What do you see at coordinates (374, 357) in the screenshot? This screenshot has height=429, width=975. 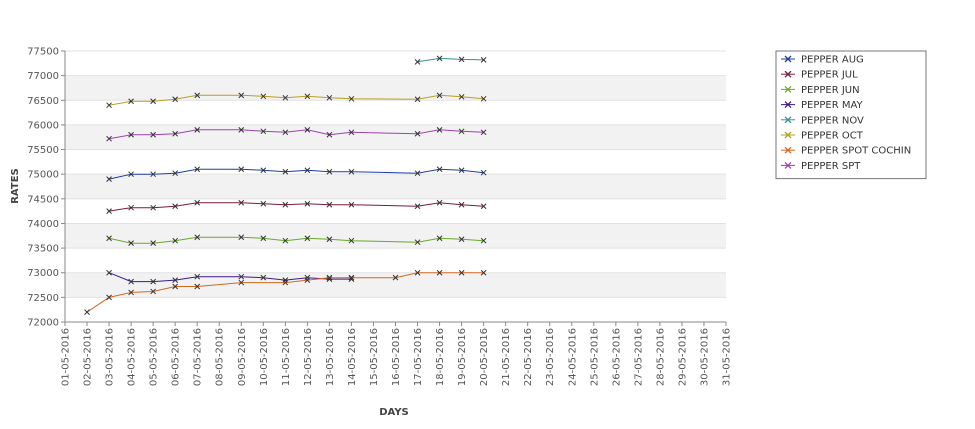 I see `x-tick-label: 15-05-2016` at bounding box center [374, 357].